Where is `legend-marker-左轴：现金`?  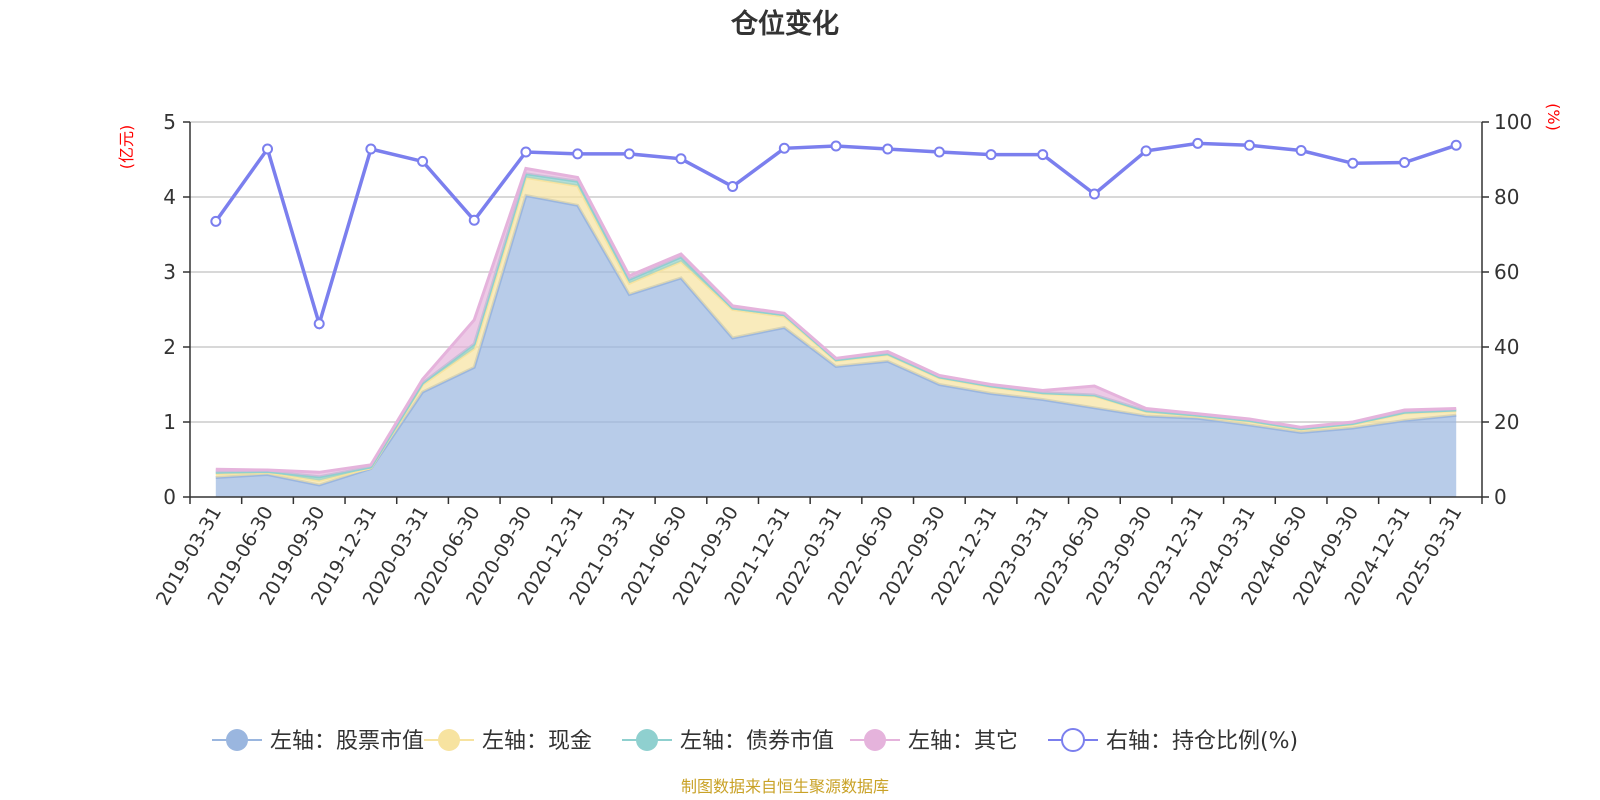
legend-marker-左轴：现金 is located at coordinates (449, 740).